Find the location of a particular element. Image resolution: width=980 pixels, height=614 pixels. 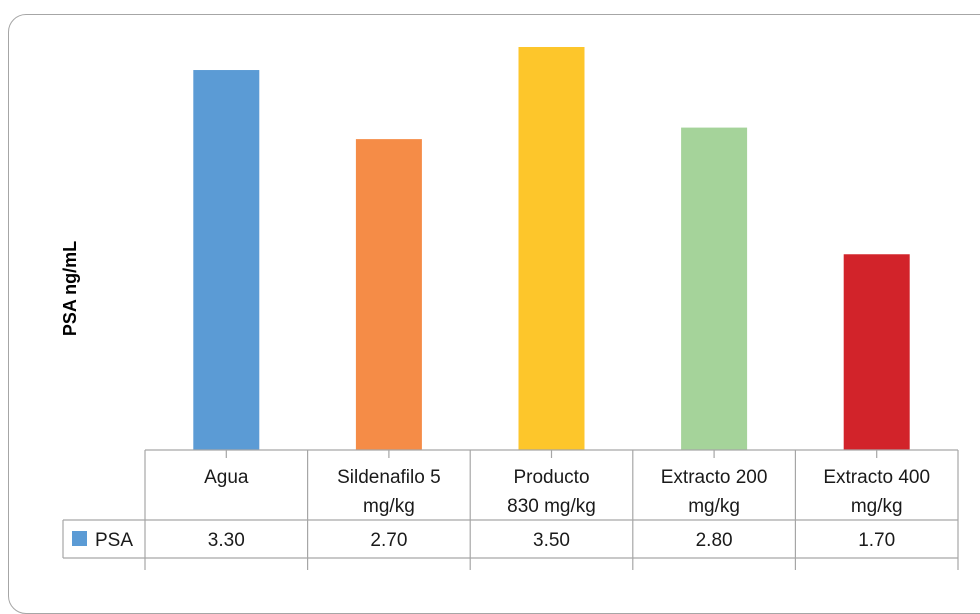

data-label-1: 3.30 is located at coordinates (226, 540).